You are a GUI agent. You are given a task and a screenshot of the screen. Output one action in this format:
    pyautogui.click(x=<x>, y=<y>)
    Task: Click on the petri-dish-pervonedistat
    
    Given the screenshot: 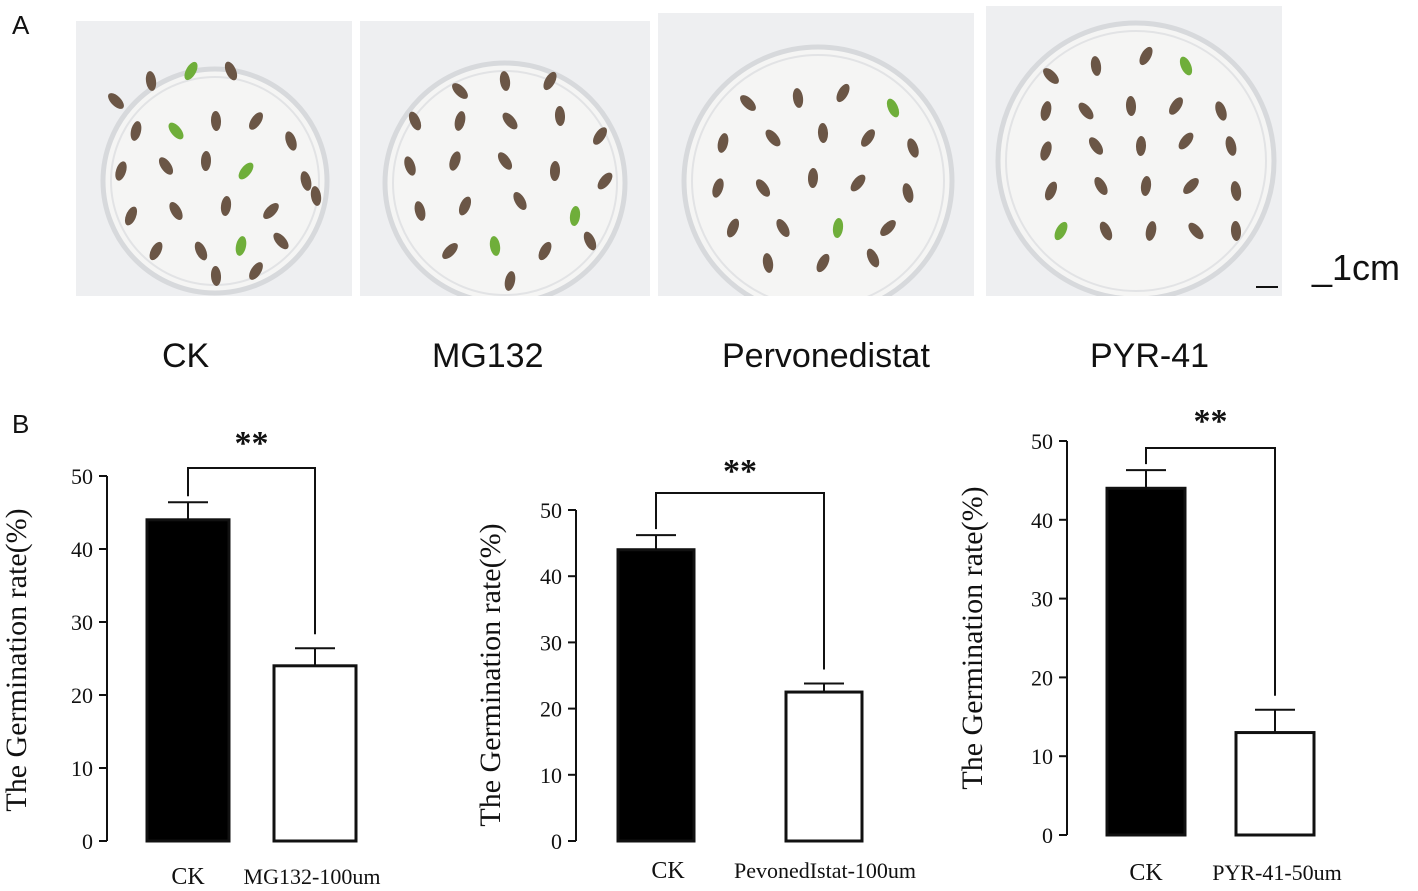 What is the action you would take?
    pyautogui.click(x=818, y=170)
    